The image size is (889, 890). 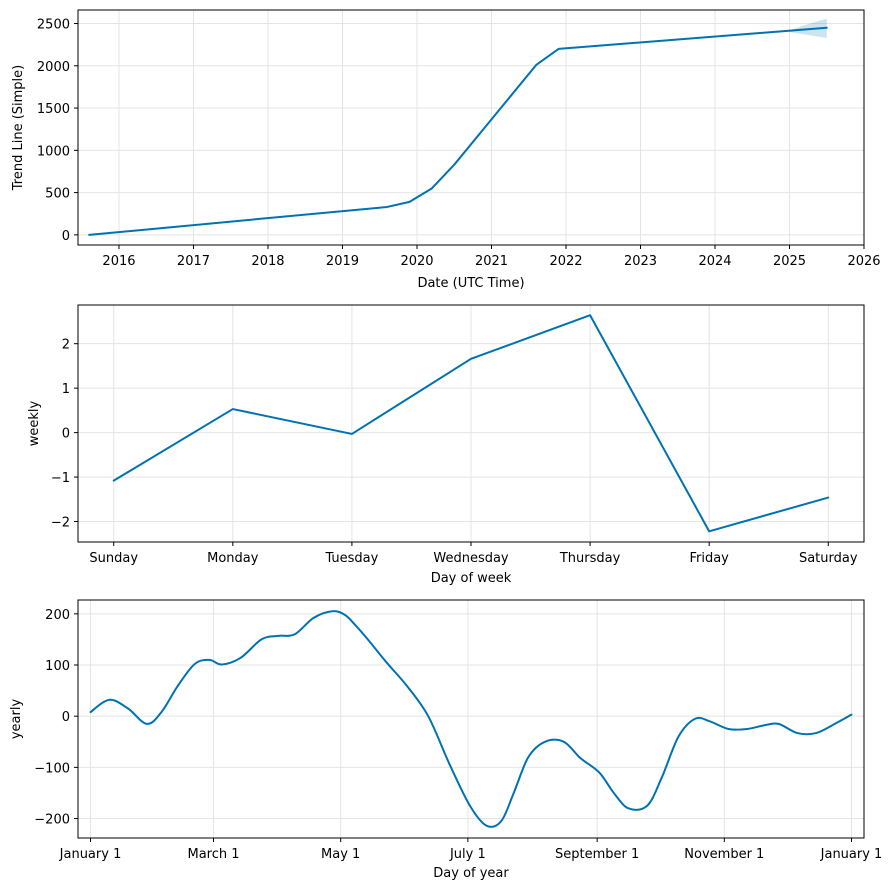 I want to click on x-tick-label: 2026, so click(x=863, y=261).